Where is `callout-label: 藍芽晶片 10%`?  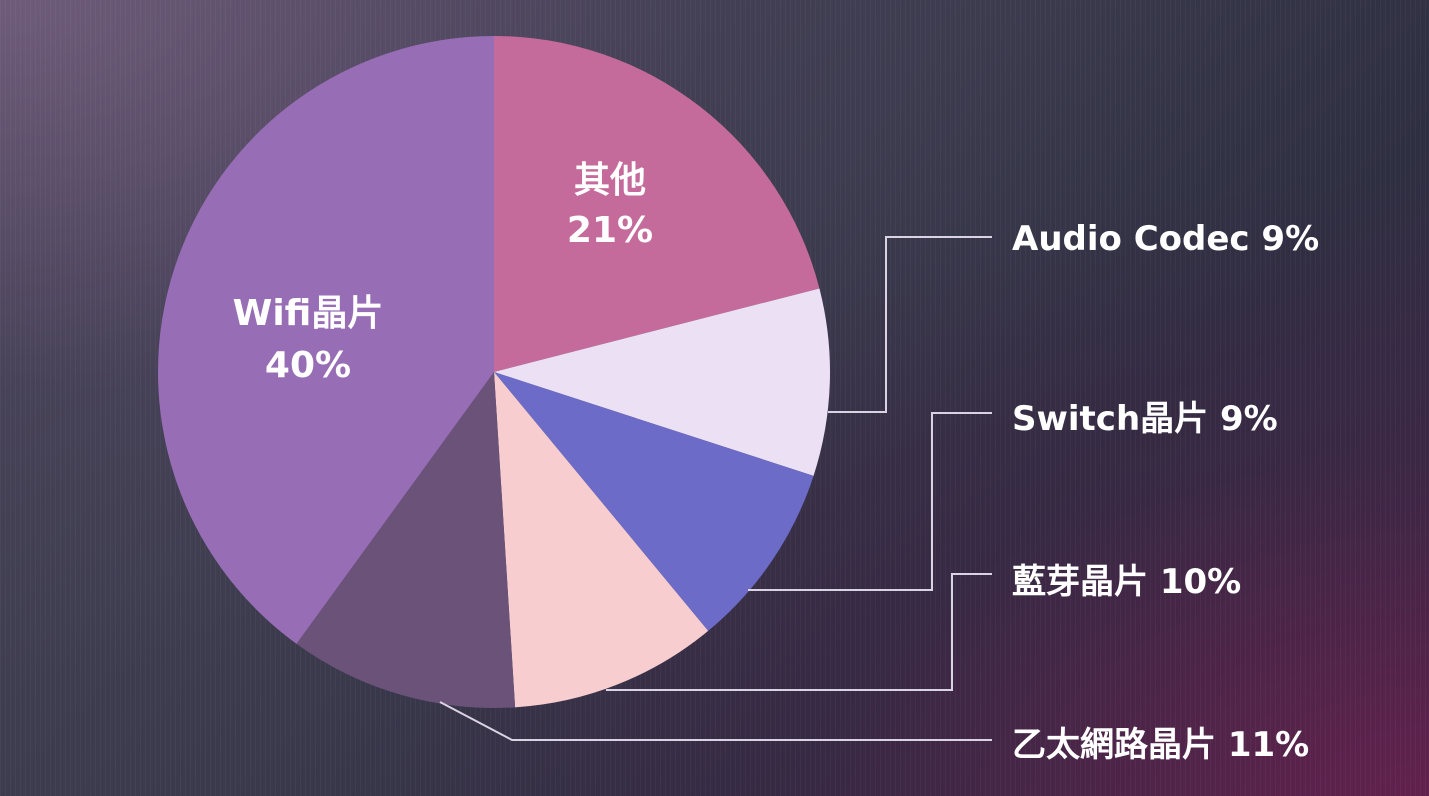
callout-label: 藍芽晶片 10% is located at coordinates (1126, 582).